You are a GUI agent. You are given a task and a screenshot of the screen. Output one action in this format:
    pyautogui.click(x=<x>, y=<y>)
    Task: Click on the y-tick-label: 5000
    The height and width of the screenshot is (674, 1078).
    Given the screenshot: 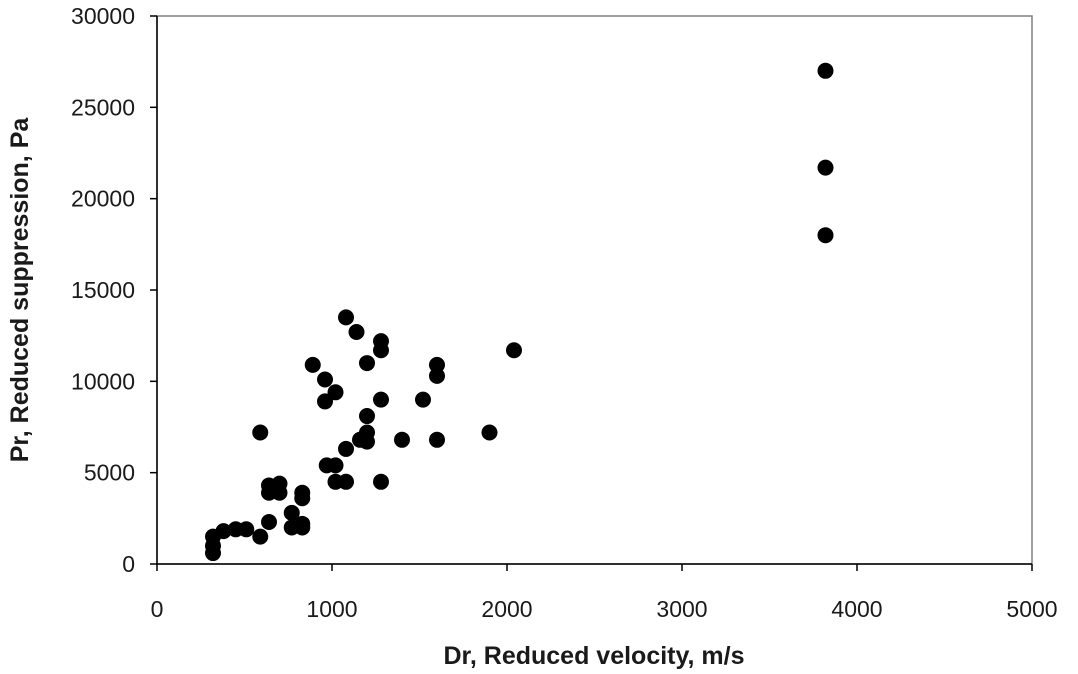 What is the action you would take?
    pyautogui.click(x=109, y=473)
    